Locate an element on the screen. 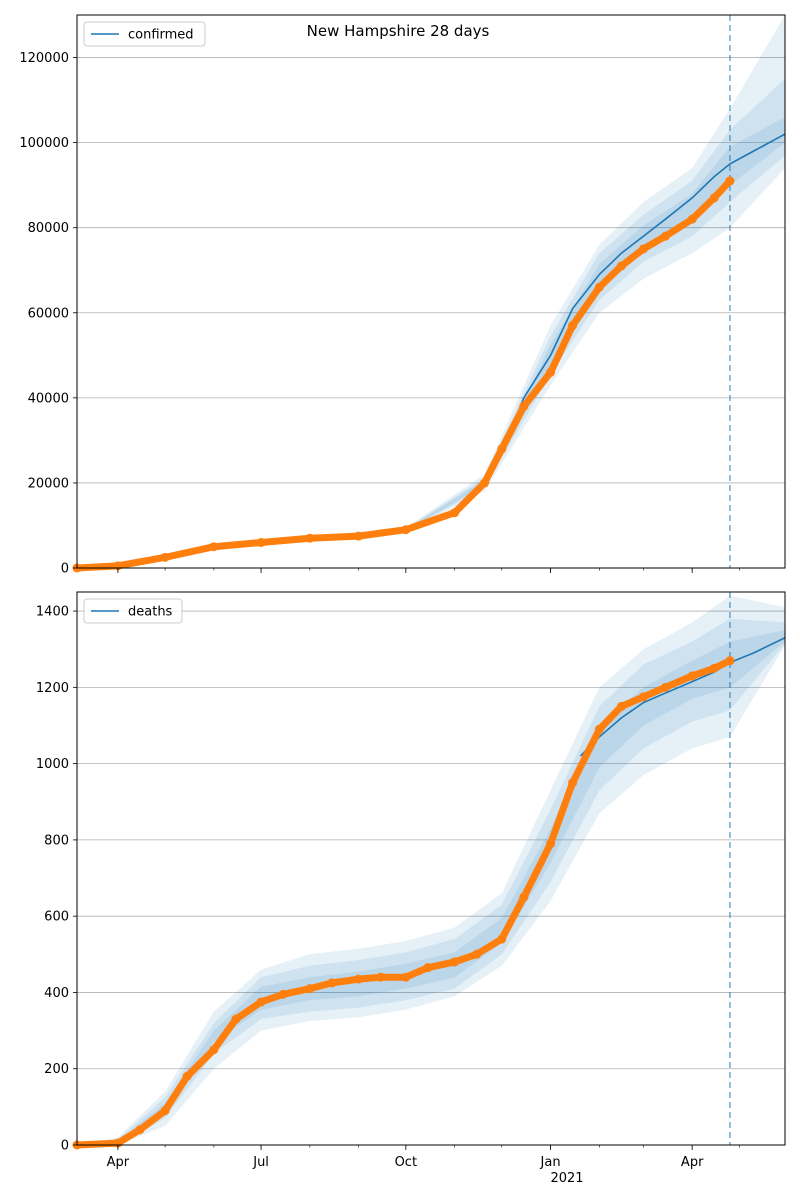 Image resolution: width=800 pixels, height=1200 pixels. confirmed-ytick-label: 40000 is located at coordinates (48, 398).